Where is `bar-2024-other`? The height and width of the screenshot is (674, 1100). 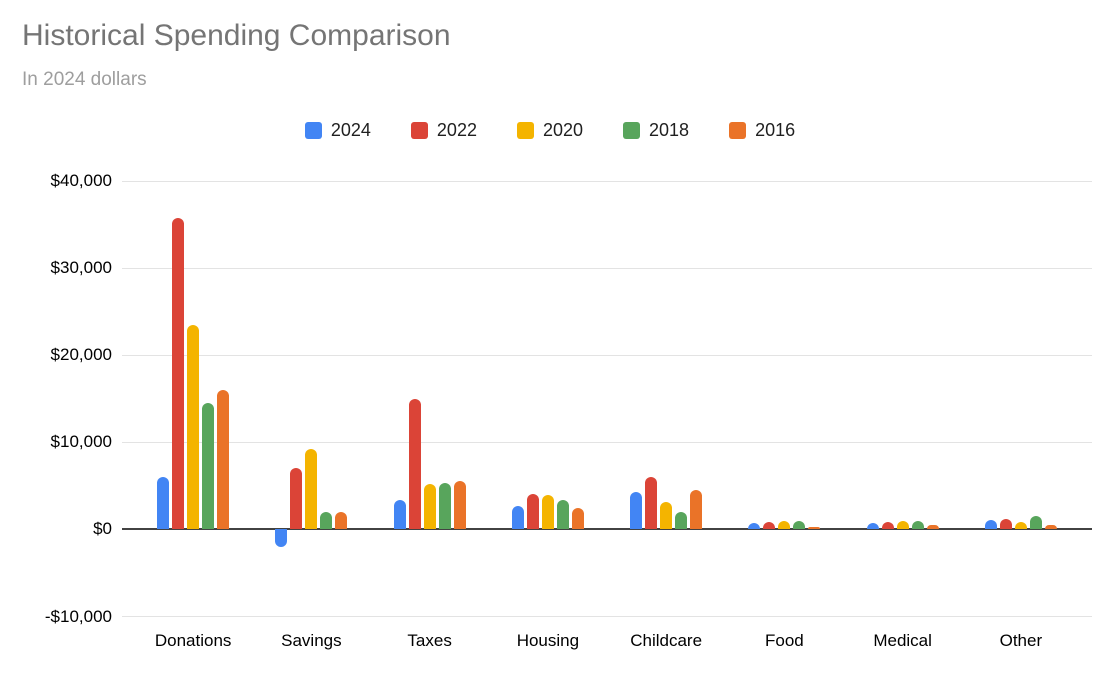
bar-2024-other is located at coordinates (990, 524).